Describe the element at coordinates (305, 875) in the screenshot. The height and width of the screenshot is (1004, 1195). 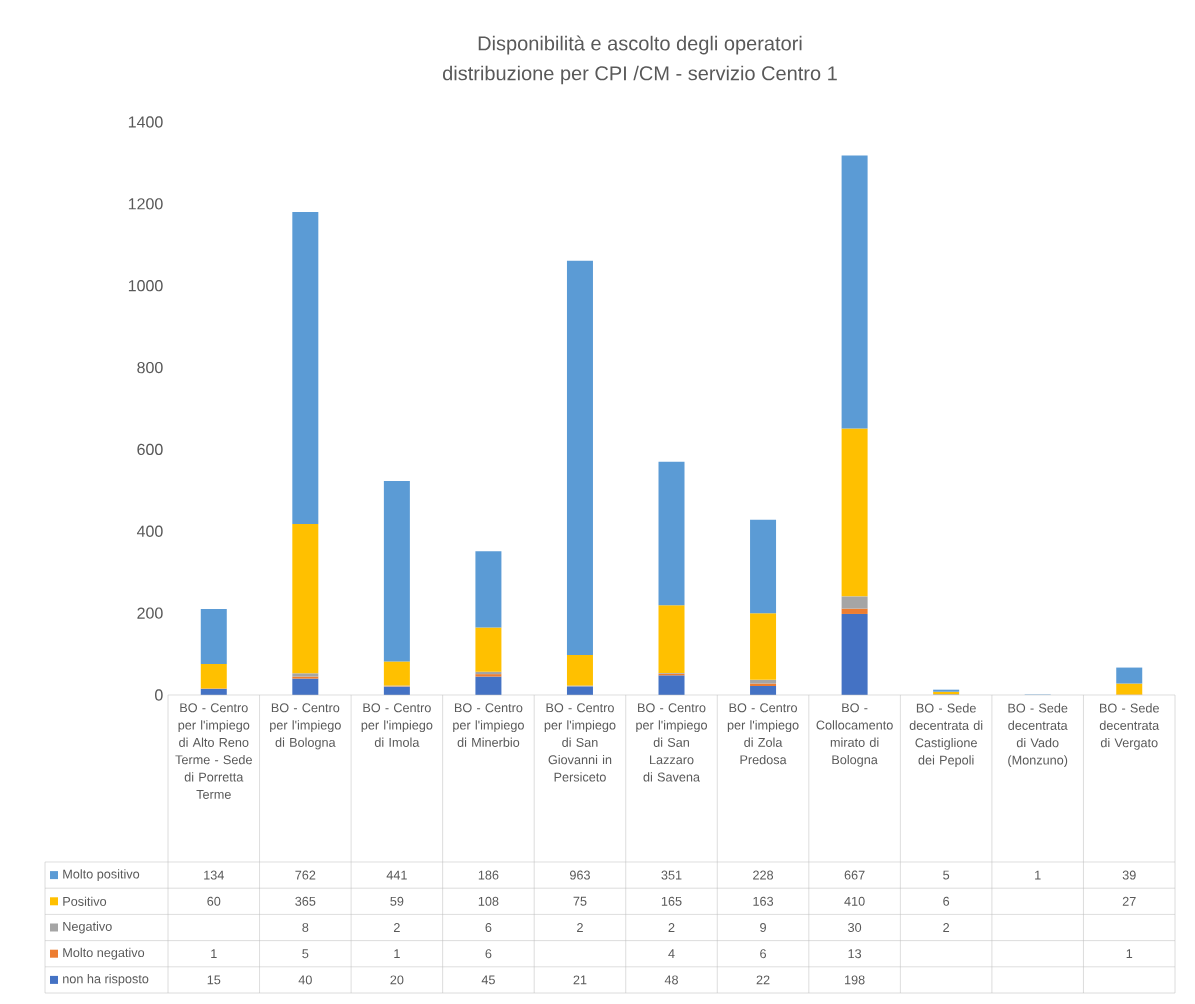
I see `data-label: 762` at that location.